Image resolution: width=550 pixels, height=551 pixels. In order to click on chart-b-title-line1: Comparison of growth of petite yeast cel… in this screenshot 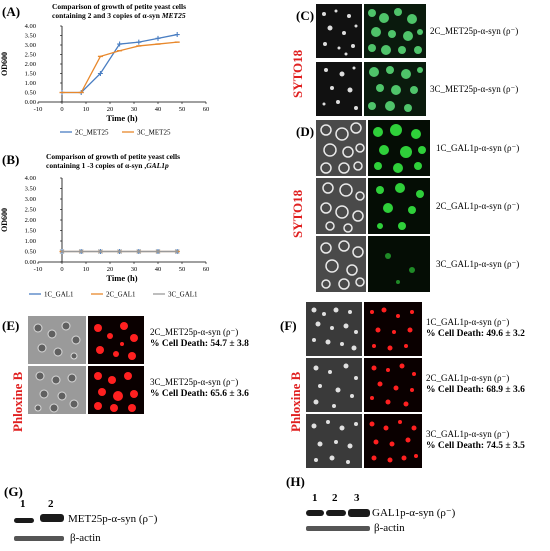, I will do `click(113, 156)`.